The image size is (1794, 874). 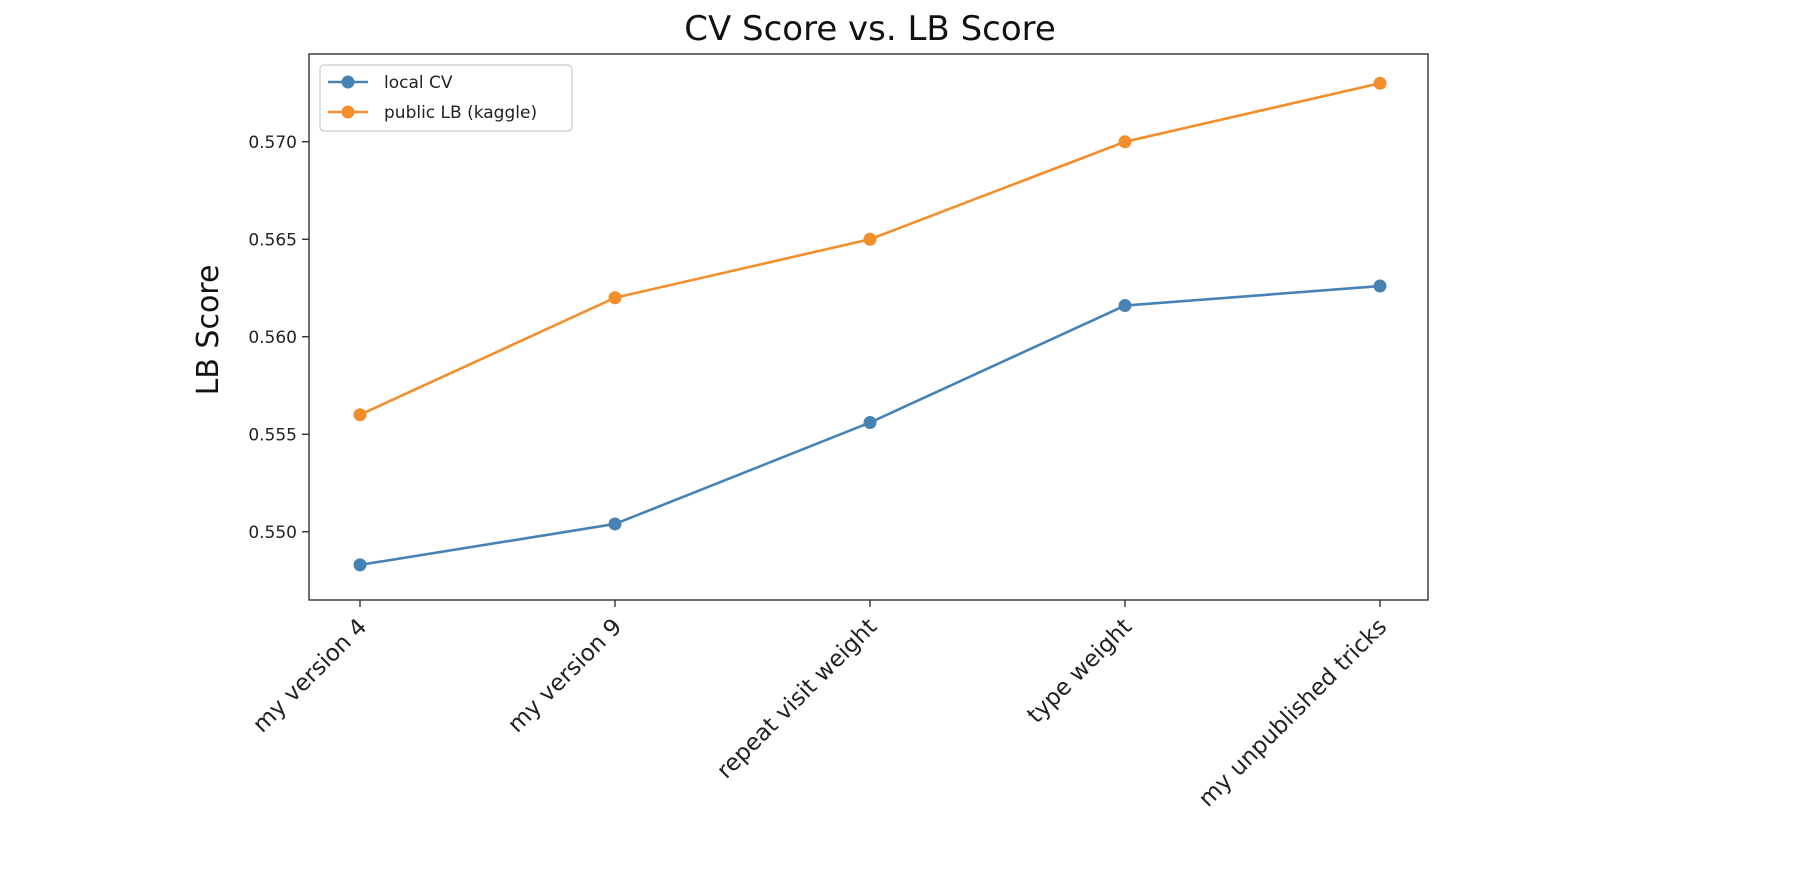 I want to click on x-tick-label: my unpublished tricks, so click(x=1293, y=713).